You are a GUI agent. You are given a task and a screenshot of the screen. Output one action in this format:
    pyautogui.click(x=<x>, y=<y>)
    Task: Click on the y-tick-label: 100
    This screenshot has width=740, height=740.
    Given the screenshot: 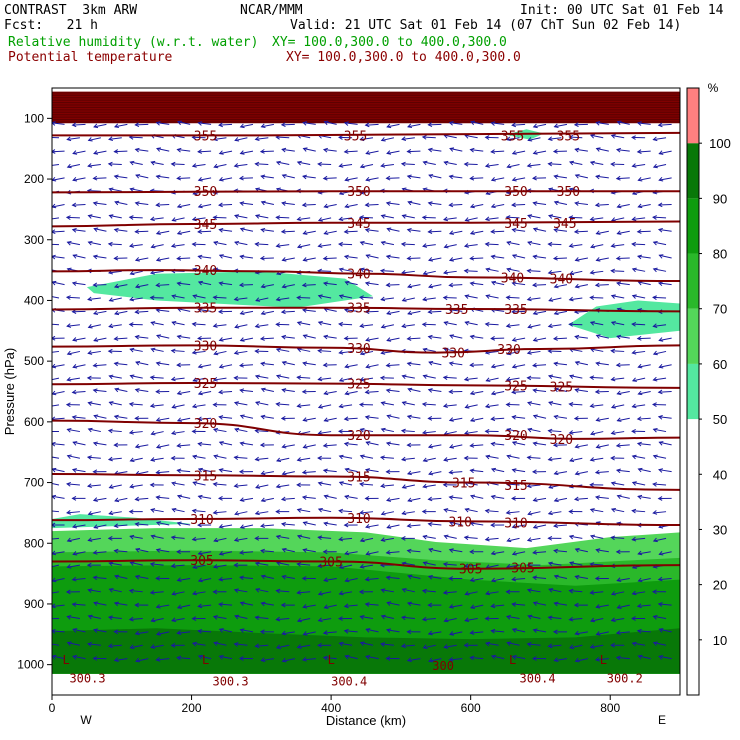 What is the action you would take?
    pyautogui.click(x=34, y=118)
    